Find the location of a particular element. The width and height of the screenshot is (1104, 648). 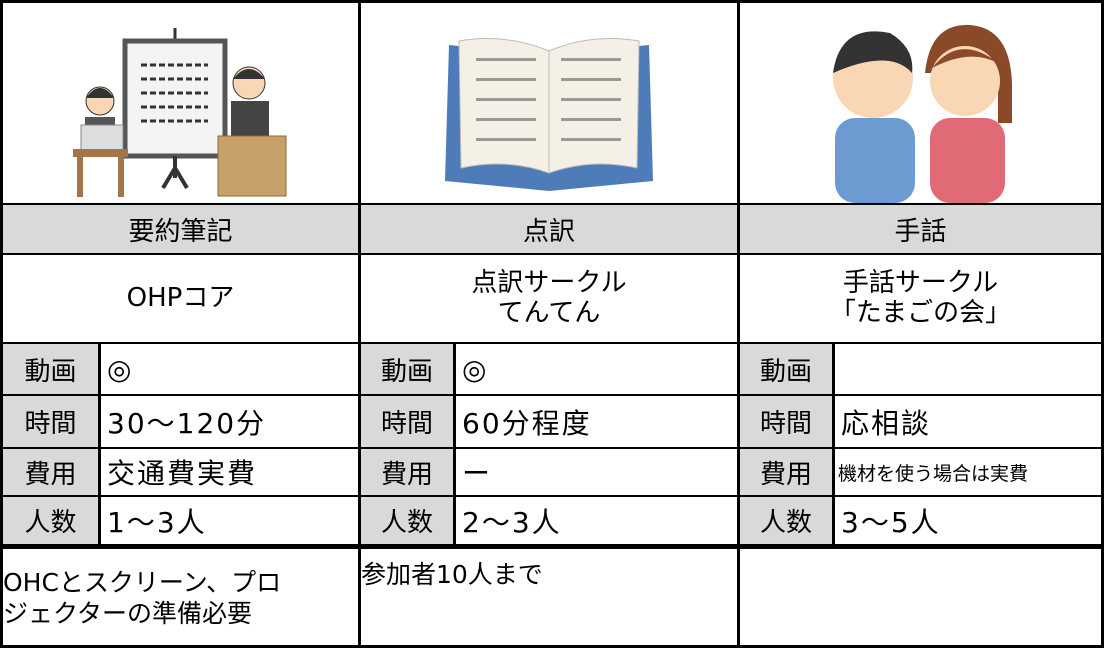

organization-line: 手話サークル is located at coordinates (920, 282).